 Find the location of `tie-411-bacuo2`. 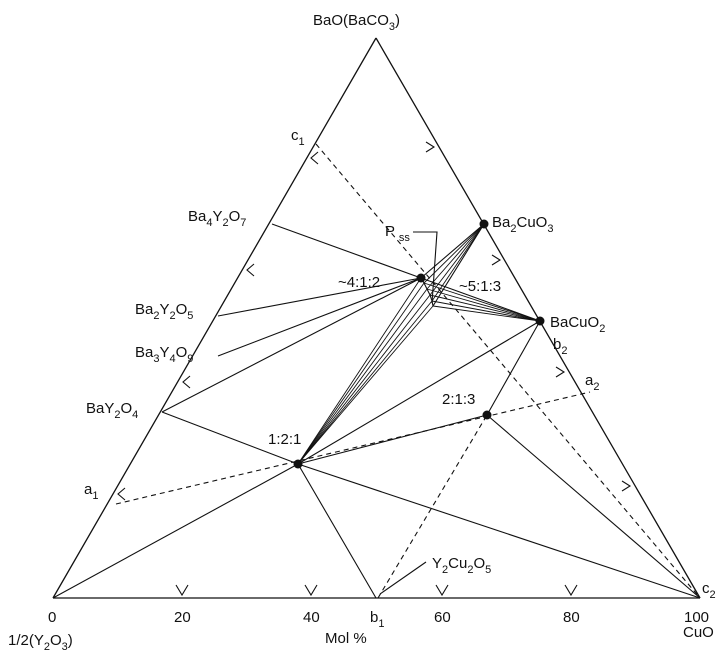

tie-411-bacuo2 is located at coordinates (480, 299).